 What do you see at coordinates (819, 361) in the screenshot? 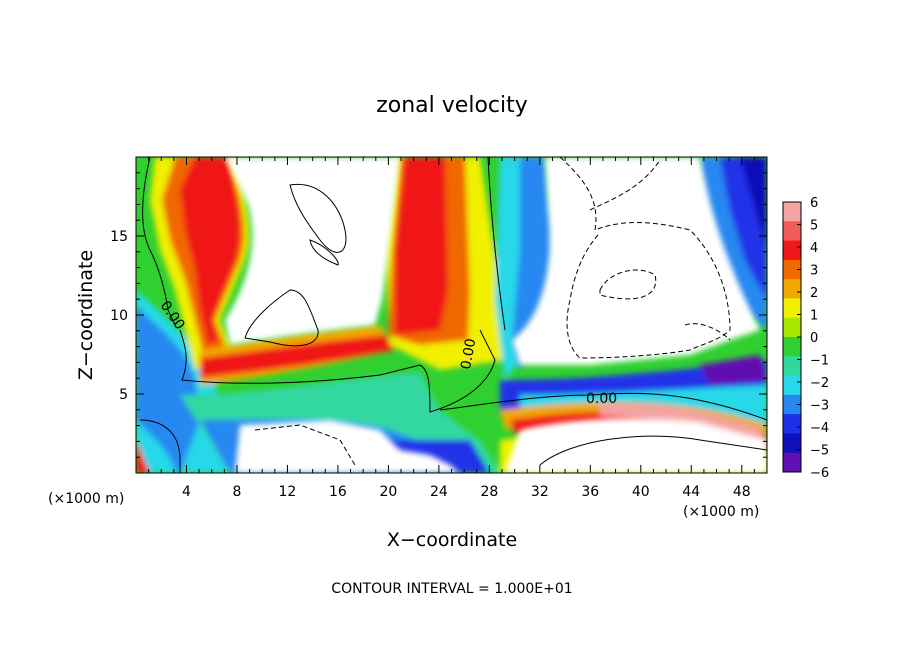
I see `colorbar-tick-label: −1` at bounding box center [819, 361].